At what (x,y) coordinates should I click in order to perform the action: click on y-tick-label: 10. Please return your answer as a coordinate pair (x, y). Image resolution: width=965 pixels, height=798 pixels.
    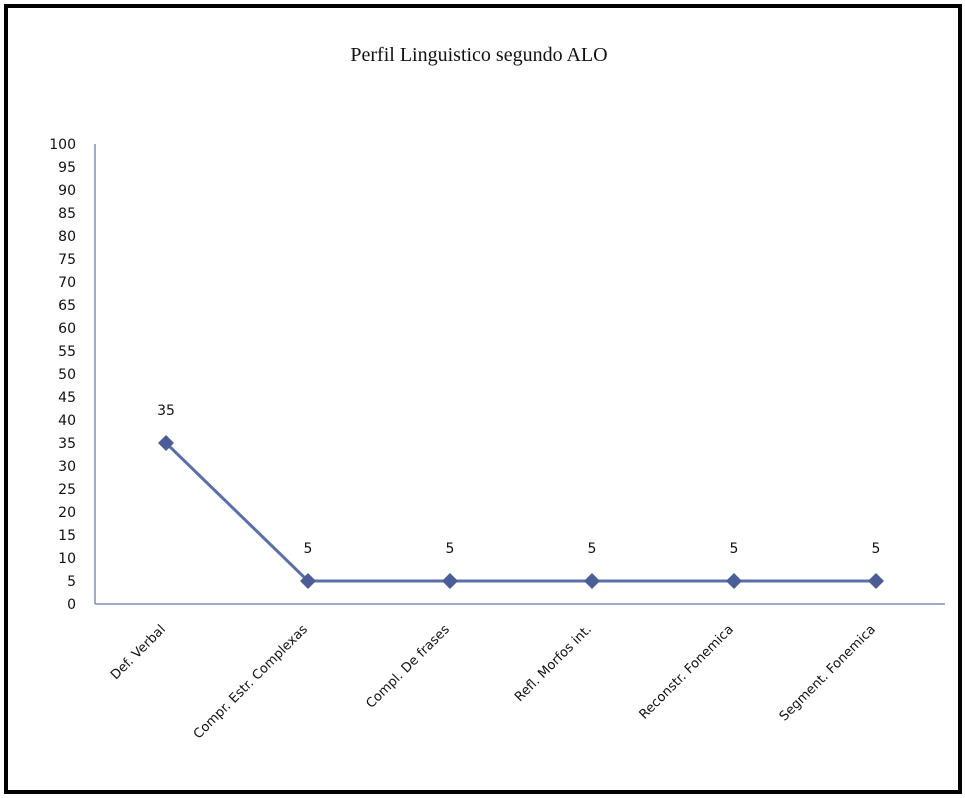
    Looking at the image, I should click on (67, 559).